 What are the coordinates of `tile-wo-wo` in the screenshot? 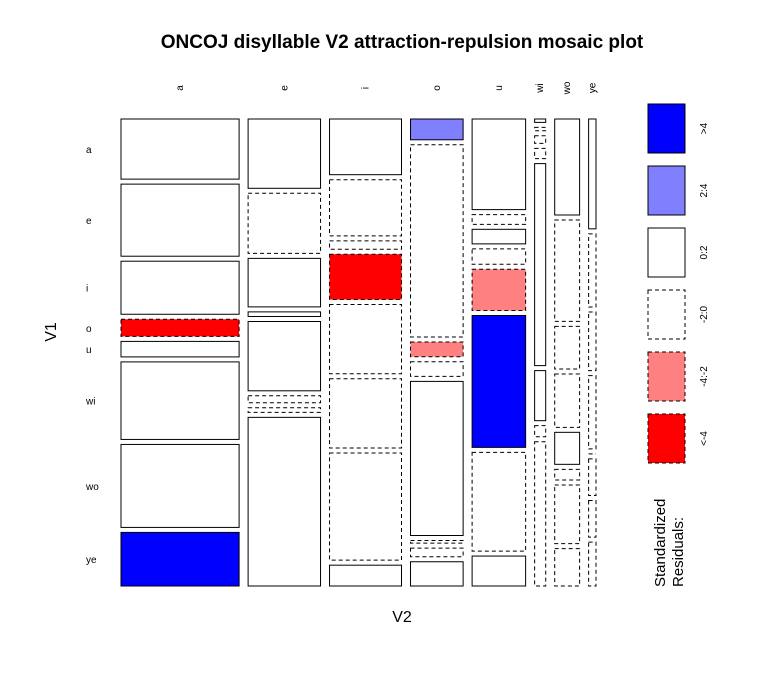 It's located at (567, 514).